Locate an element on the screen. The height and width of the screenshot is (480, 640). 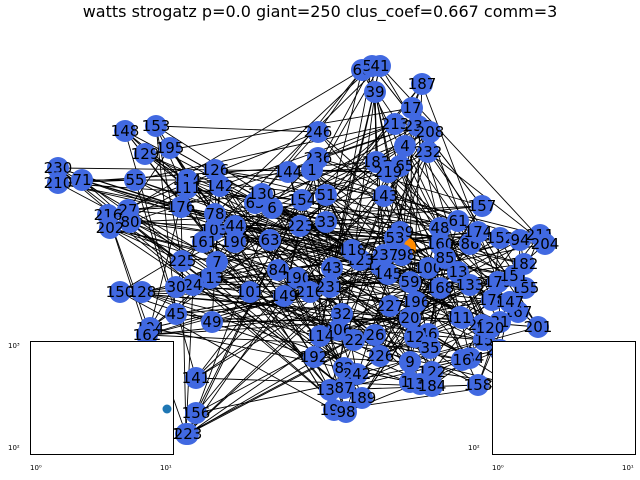
graph-node: 130 is located at coordinates (262, 194).